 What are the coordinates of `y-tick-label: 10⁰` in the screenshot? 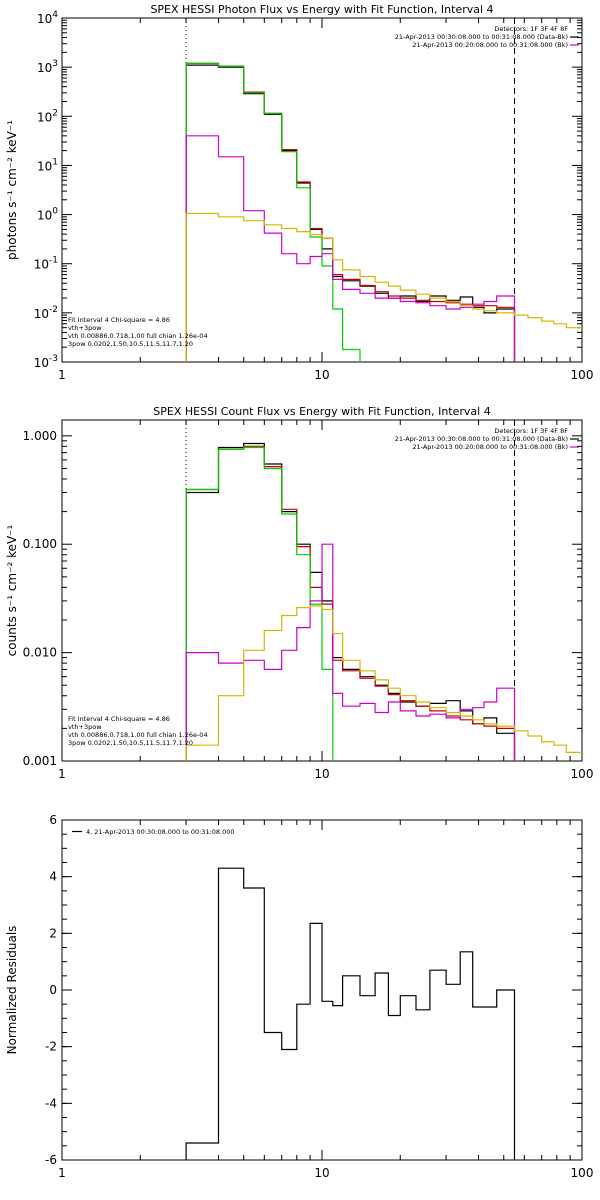 It's located at (47, 215).